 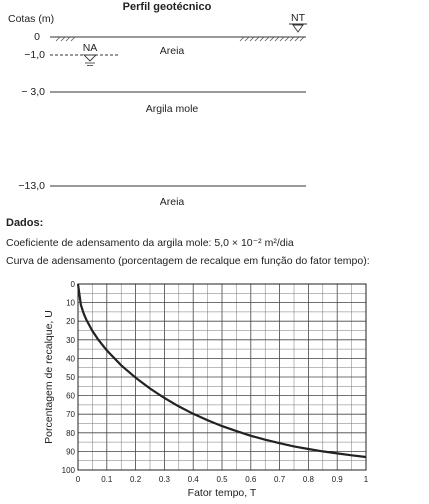 I want to click on elevation-label-1: −1,0, so click(x=34, y=55).